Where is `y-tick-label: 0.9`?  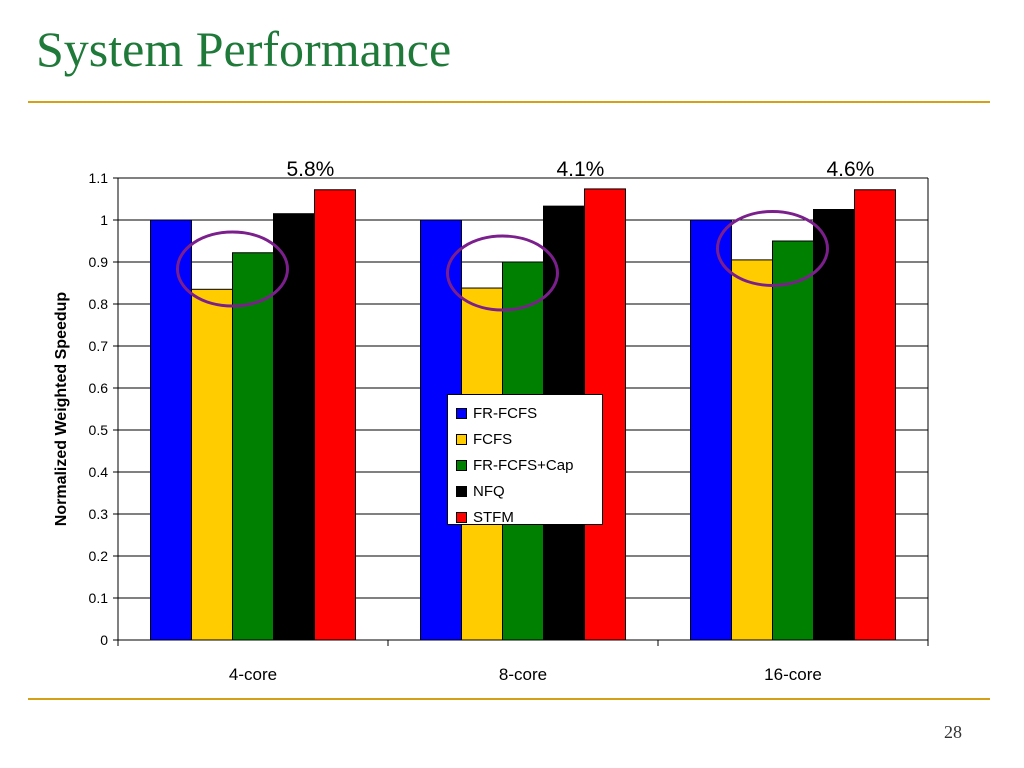
y-tick-label: 0.9 is located at coordinates (99, 262).